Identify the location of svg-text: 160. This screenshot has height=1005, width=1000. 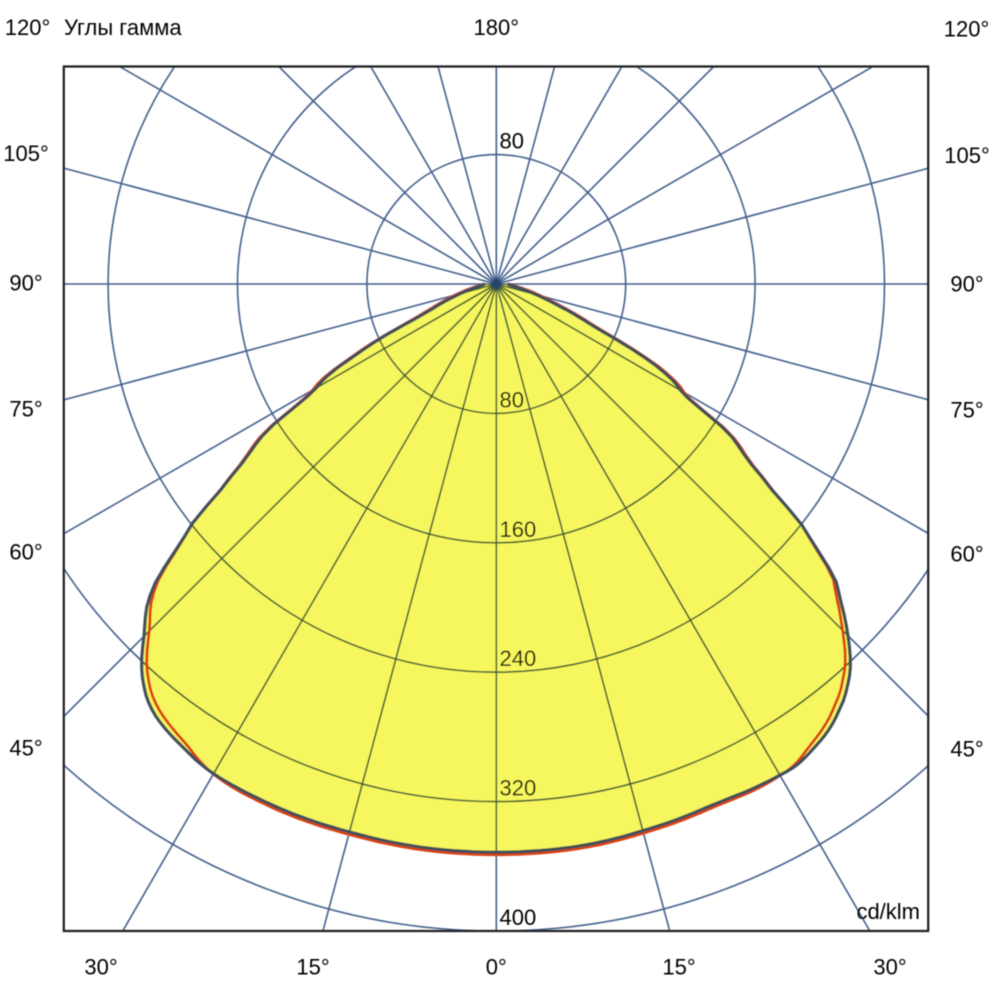
(518, 529).